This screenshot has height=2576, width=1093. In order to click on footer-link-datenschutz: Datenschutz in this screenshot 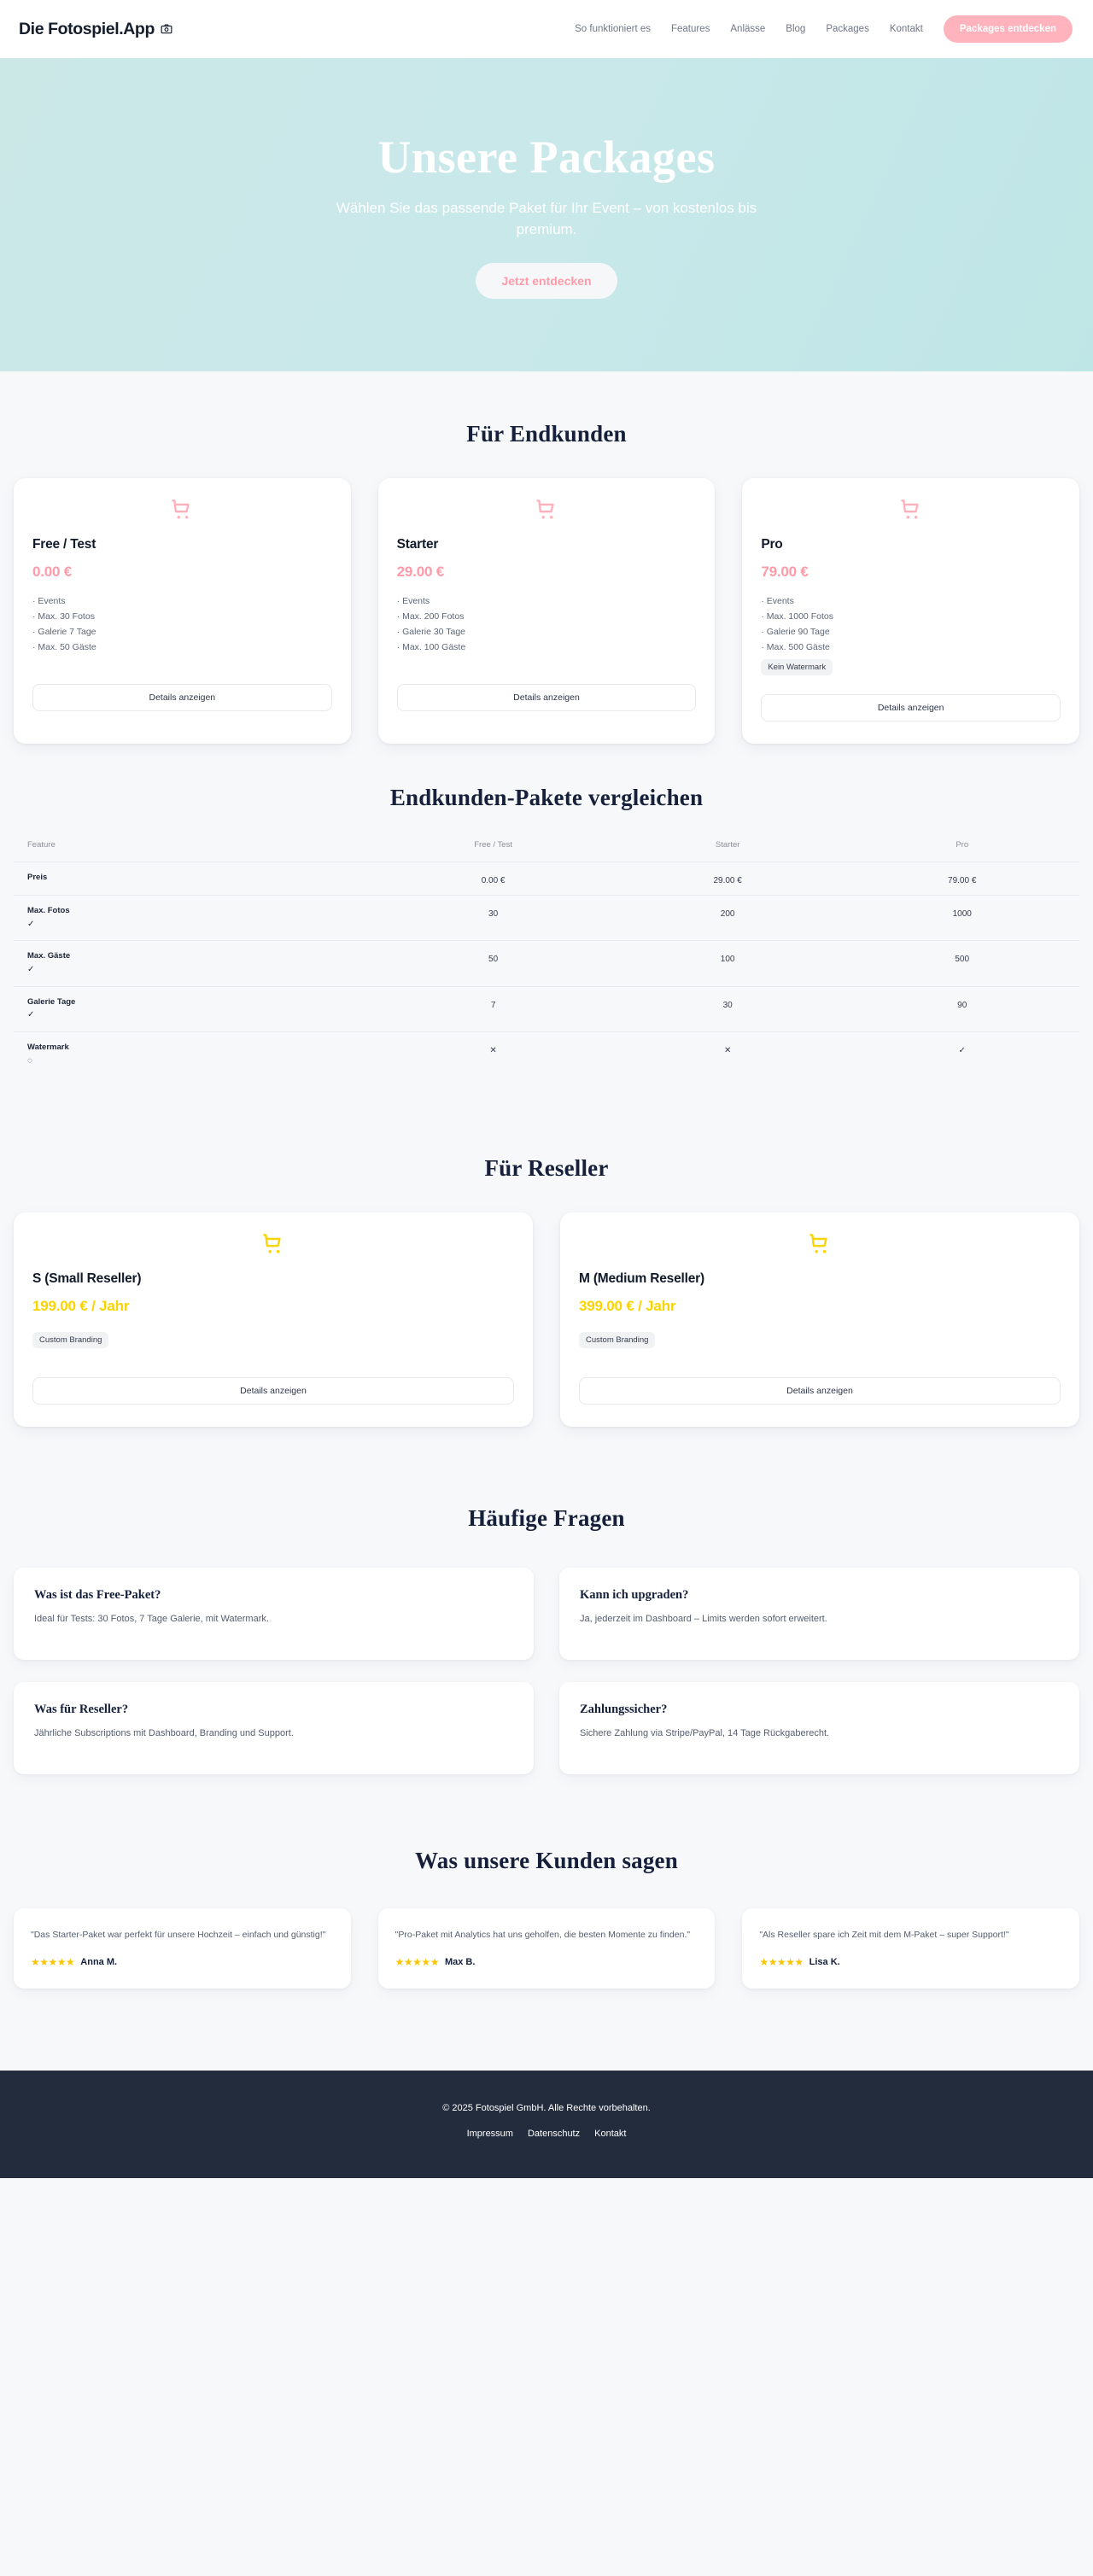, I will do `click(554, 2134)`.